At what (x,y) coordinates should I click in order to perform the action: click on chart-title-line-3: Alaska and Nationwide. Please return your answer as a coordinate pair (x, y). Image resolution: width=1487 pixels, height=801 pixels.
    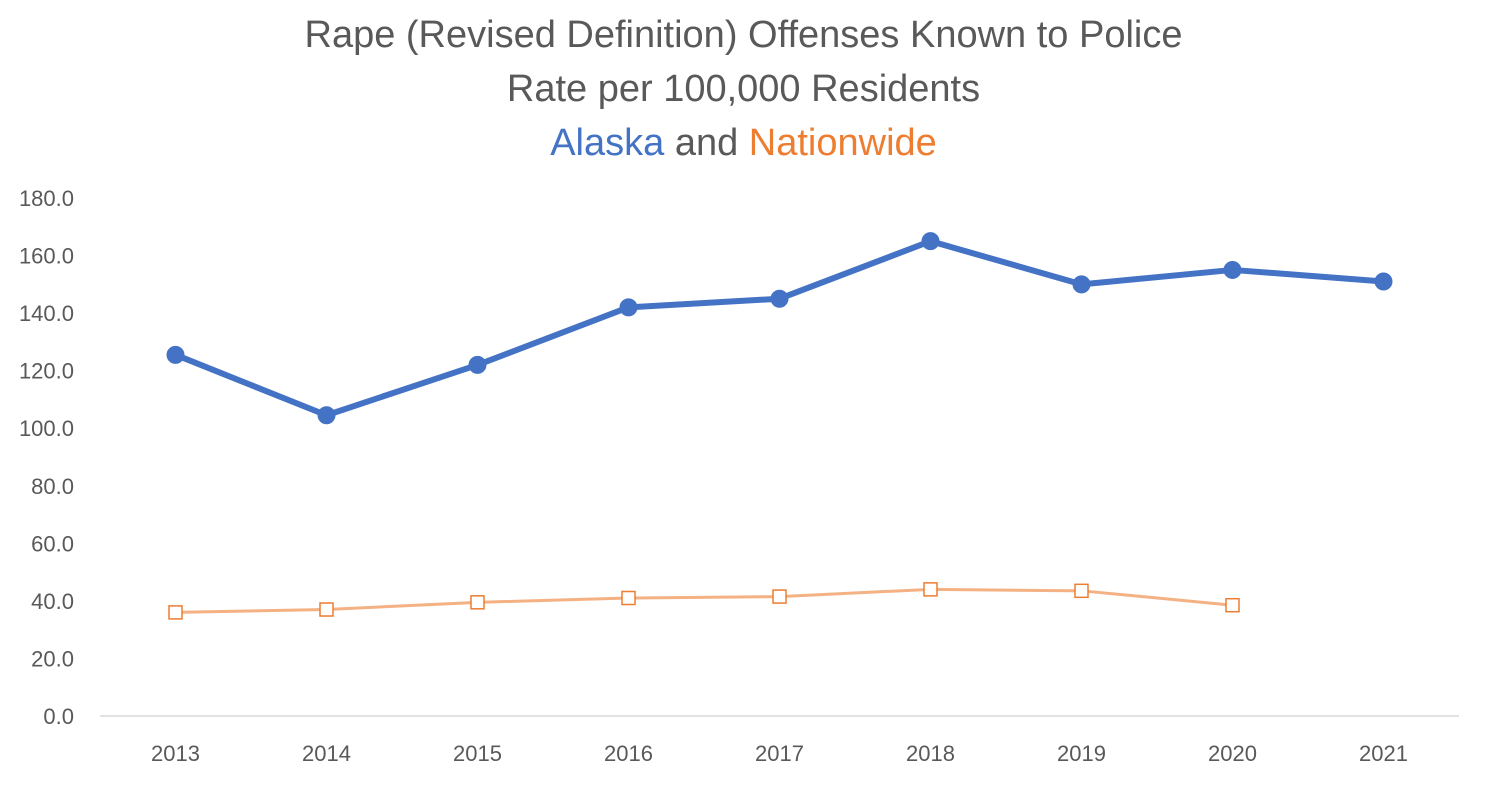
    Looking at the image, I should click on (743, 143).